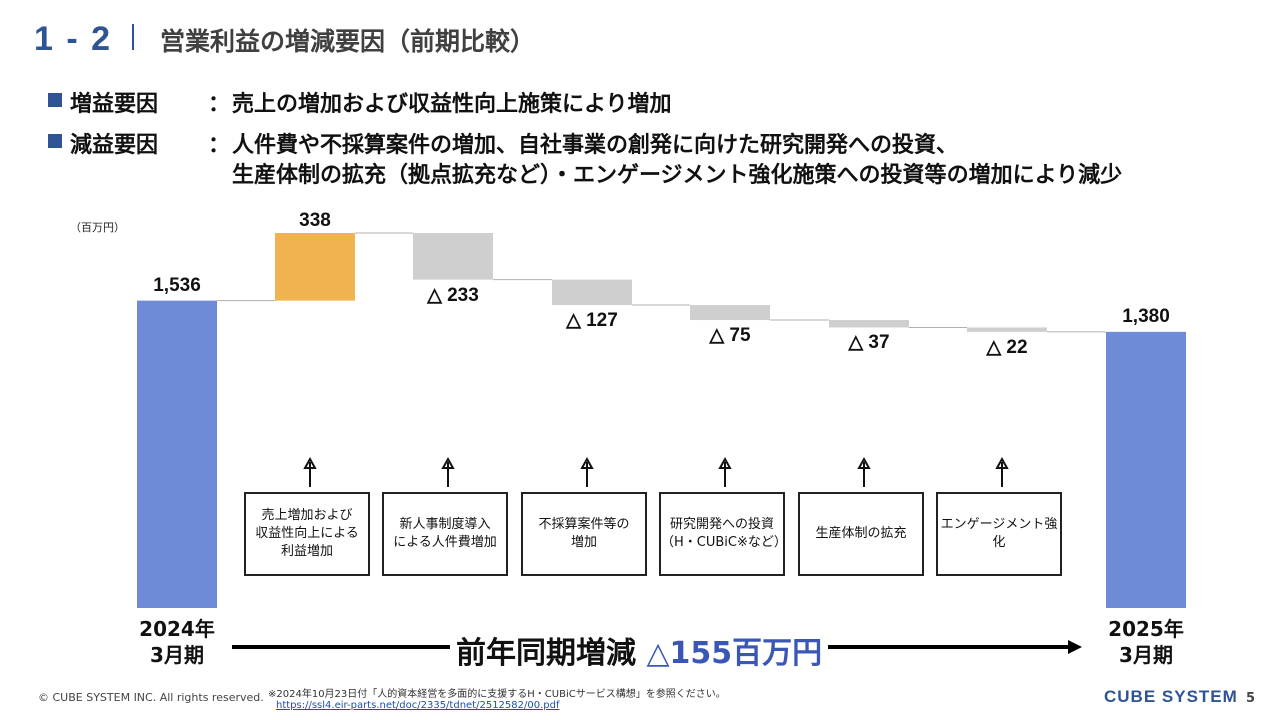 The height and width of the screenshot is (720, 1280). Describe the element at coordinates (73, 39) in the screenshot. I see `section-number: 1 - 2` at that location.